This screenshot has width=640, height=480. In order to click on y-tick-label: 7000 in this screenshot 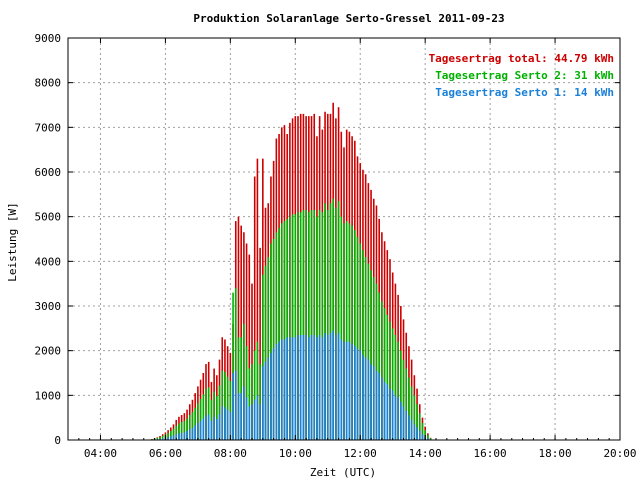, I will do `click(48, 127)`.